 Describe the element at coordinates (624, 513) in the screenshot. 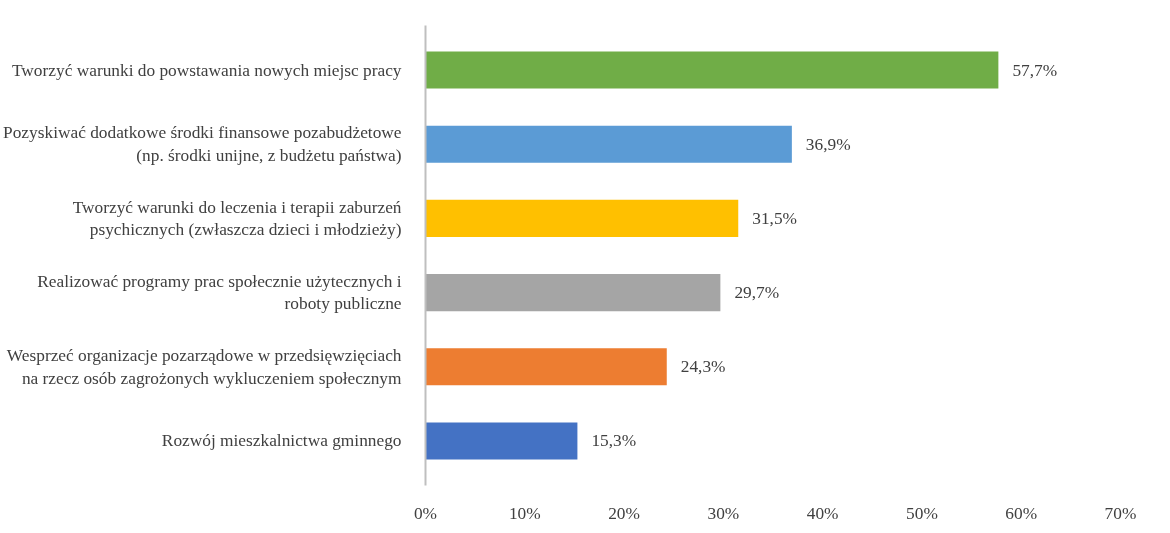

I see `x-tick-label: 20%` at that location.